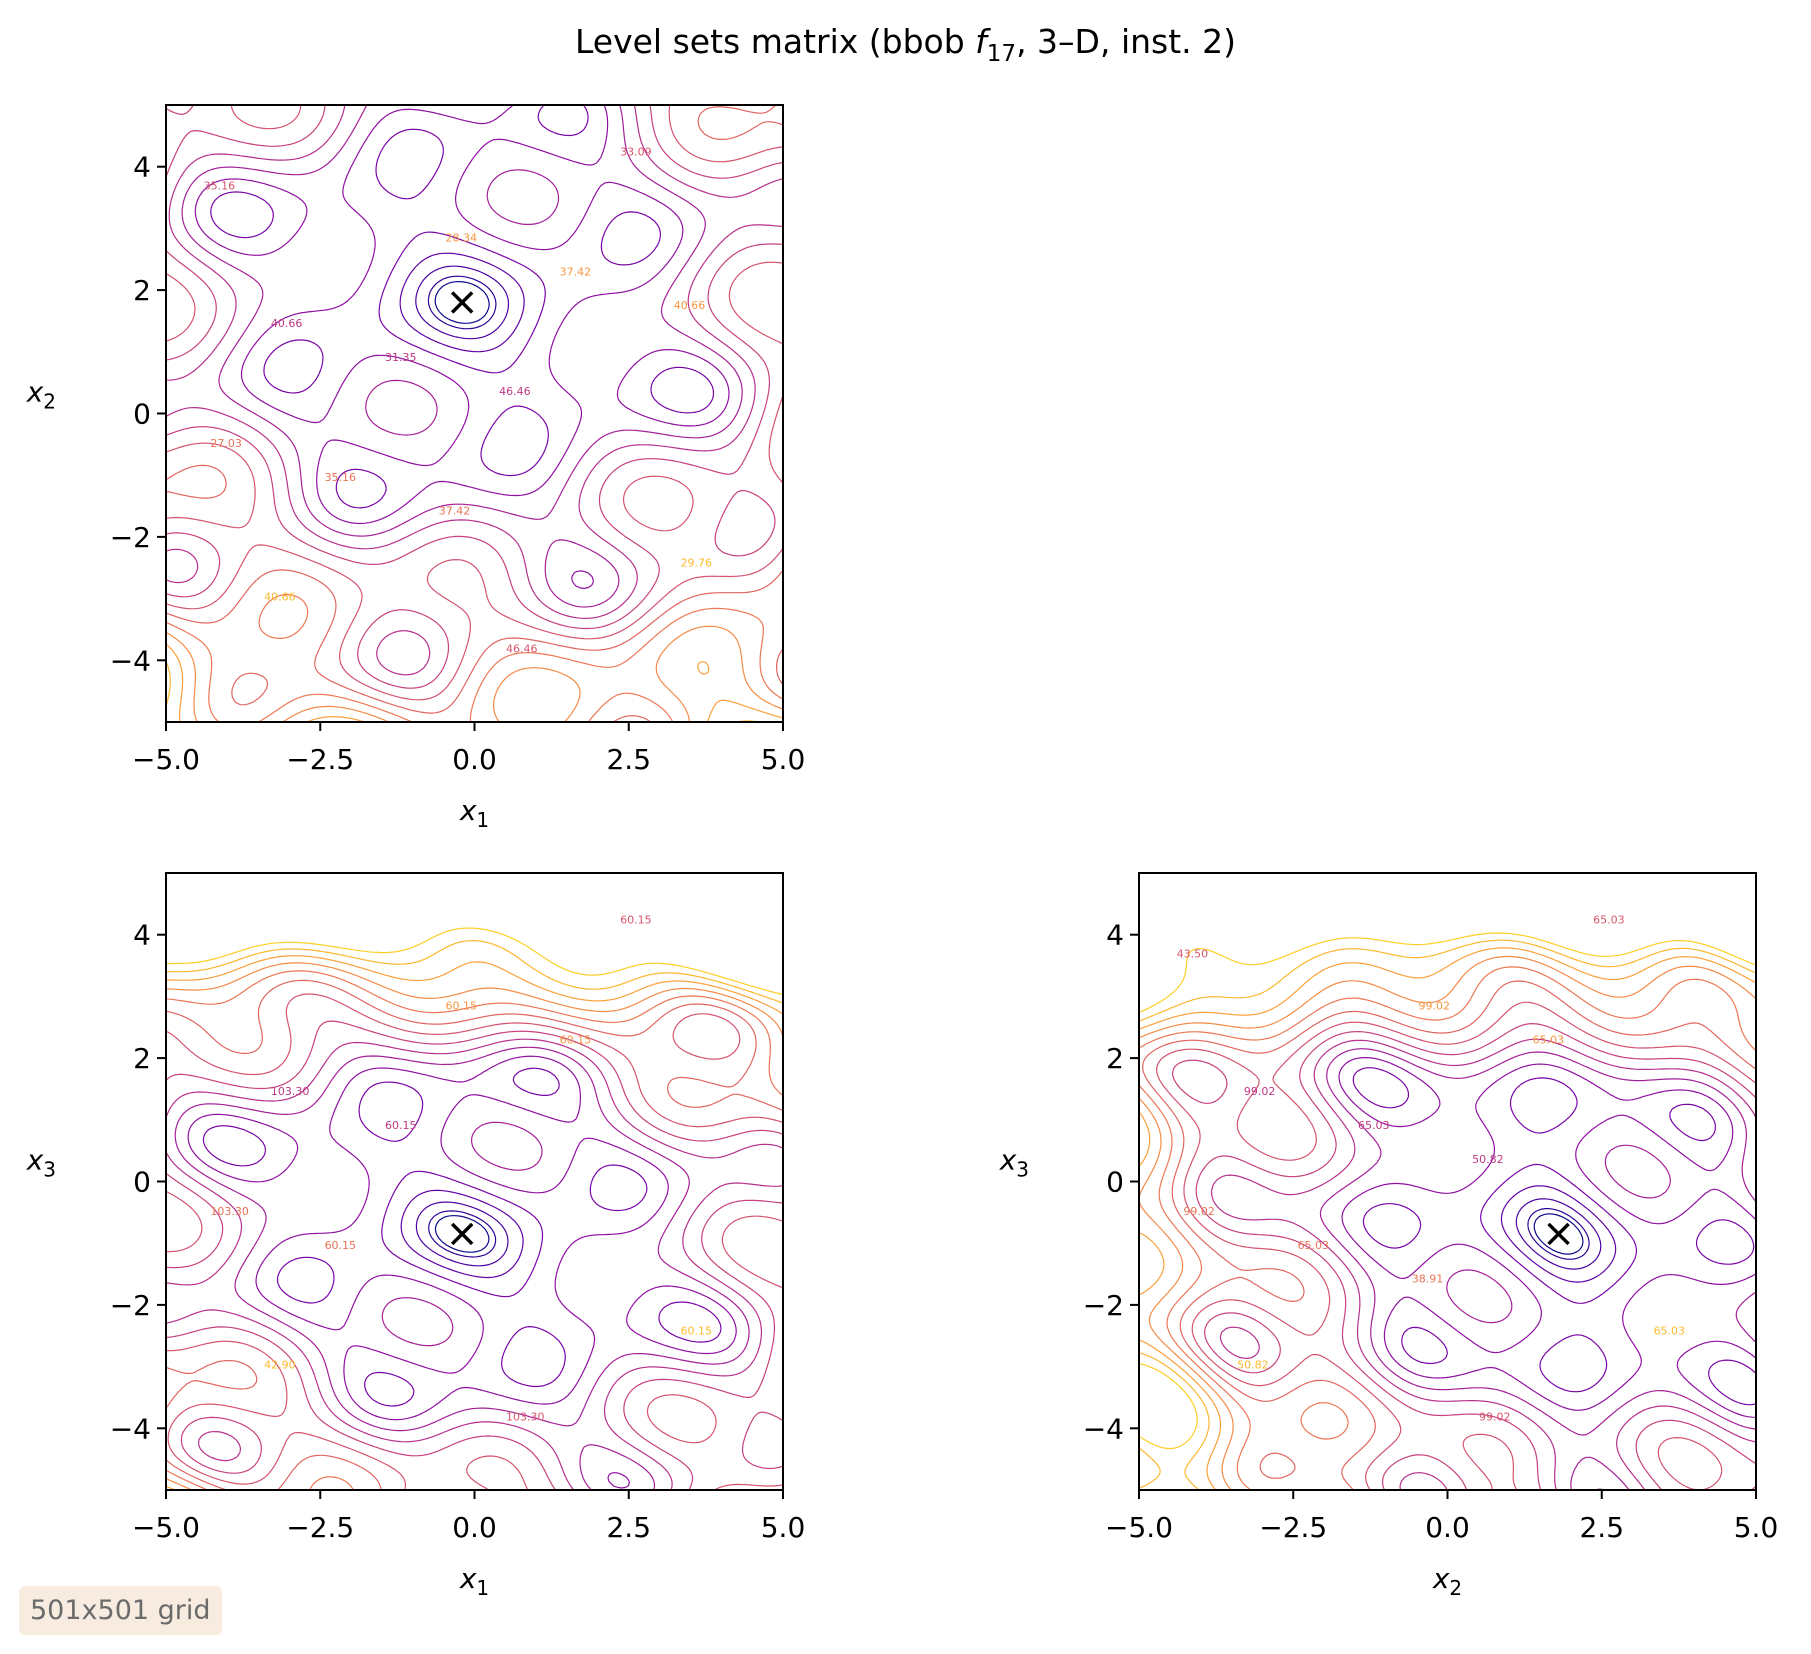 Image resolution: width=1811 pixels, height=1654 pixels. What do you see at coordinates (341, 477) in the screenshot?
I see `contour-label: 35.16` at bounding box center [341, 477].